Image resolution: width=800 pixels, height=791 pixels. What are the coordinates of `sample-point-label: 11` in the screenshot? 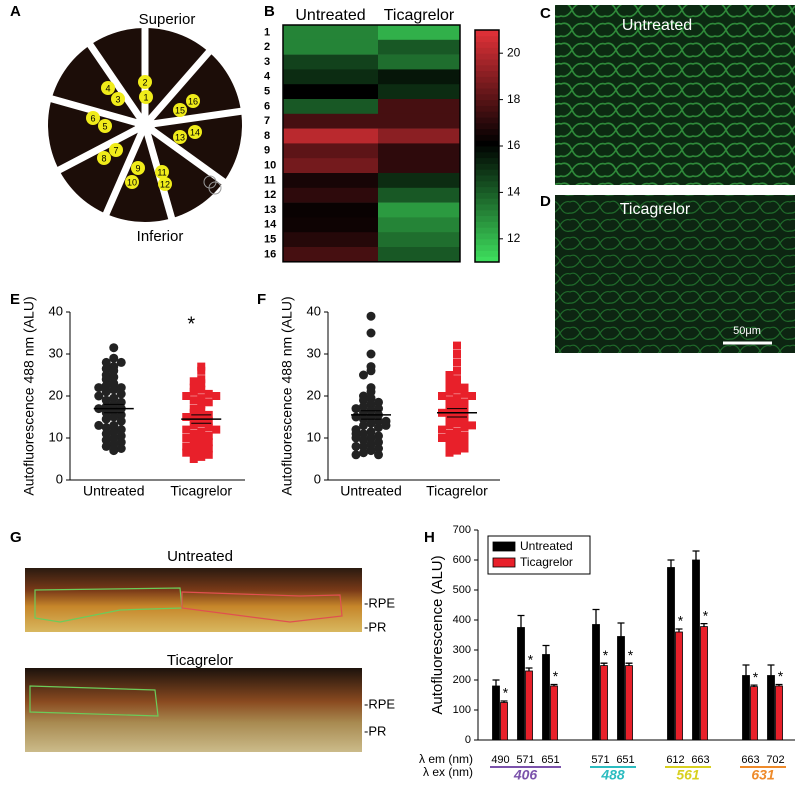 It's located at (161, 172).